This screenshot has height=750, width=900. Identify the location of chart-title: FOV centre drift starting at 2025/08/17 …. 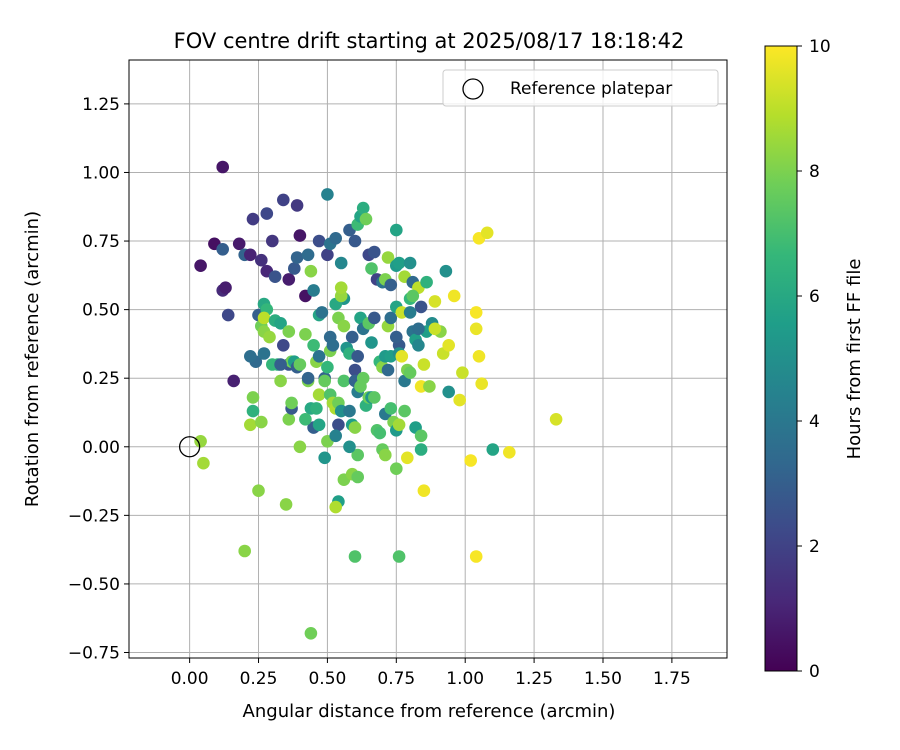
(429, 41).